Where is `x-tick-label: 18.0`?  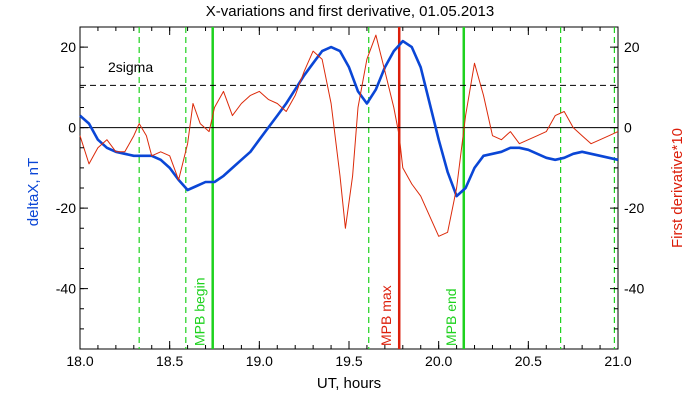
x-tick-label: 18.0 is located at coordinates (79, 361).